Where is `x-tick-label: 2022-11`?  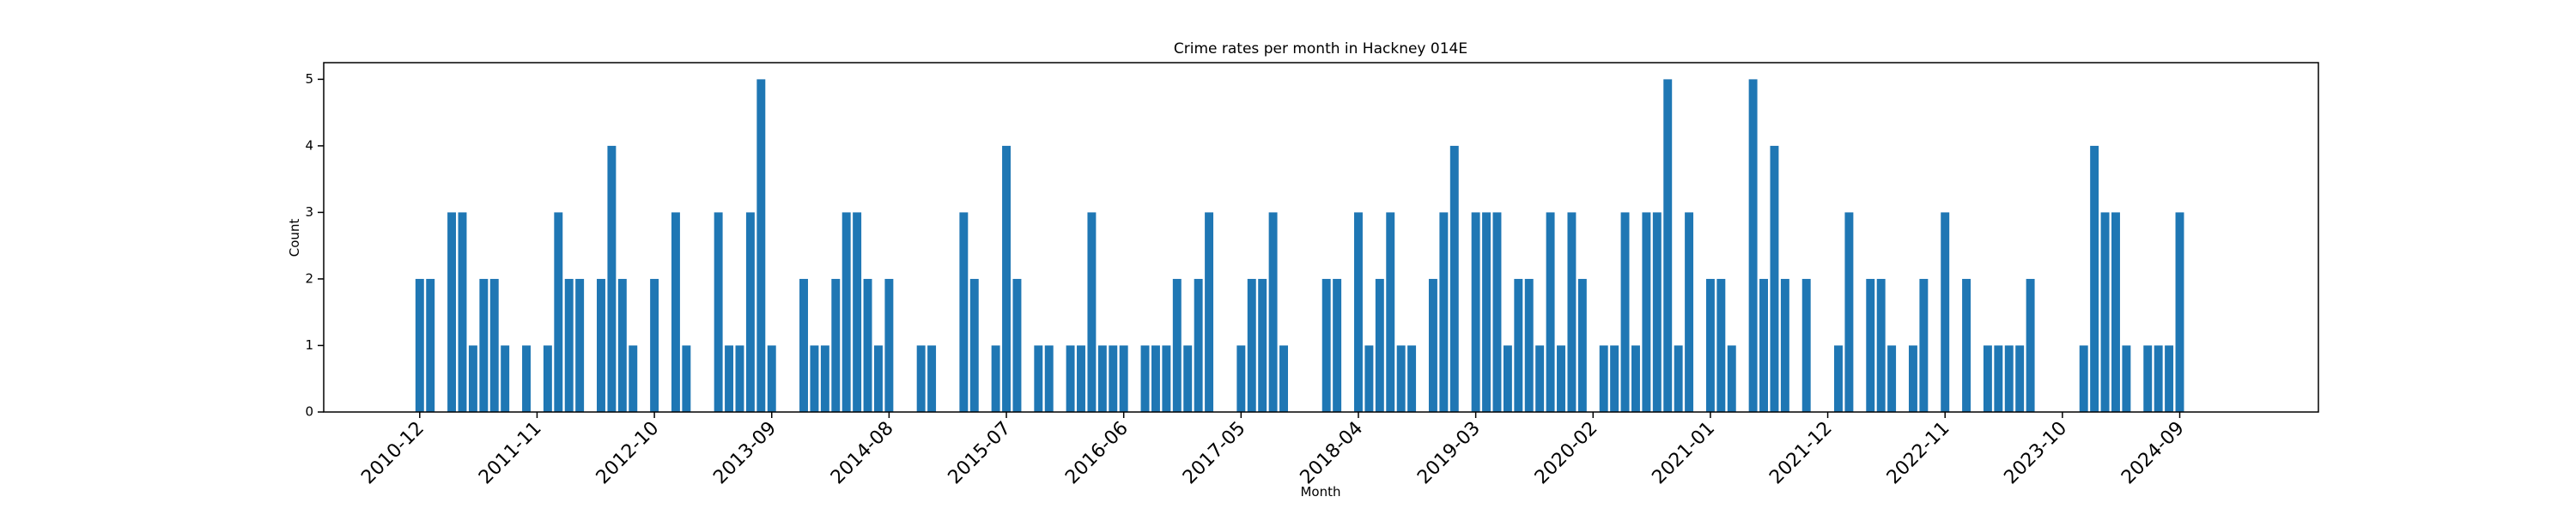 x-tick-label: 2022-11 is located at coordinates (1918, 453).